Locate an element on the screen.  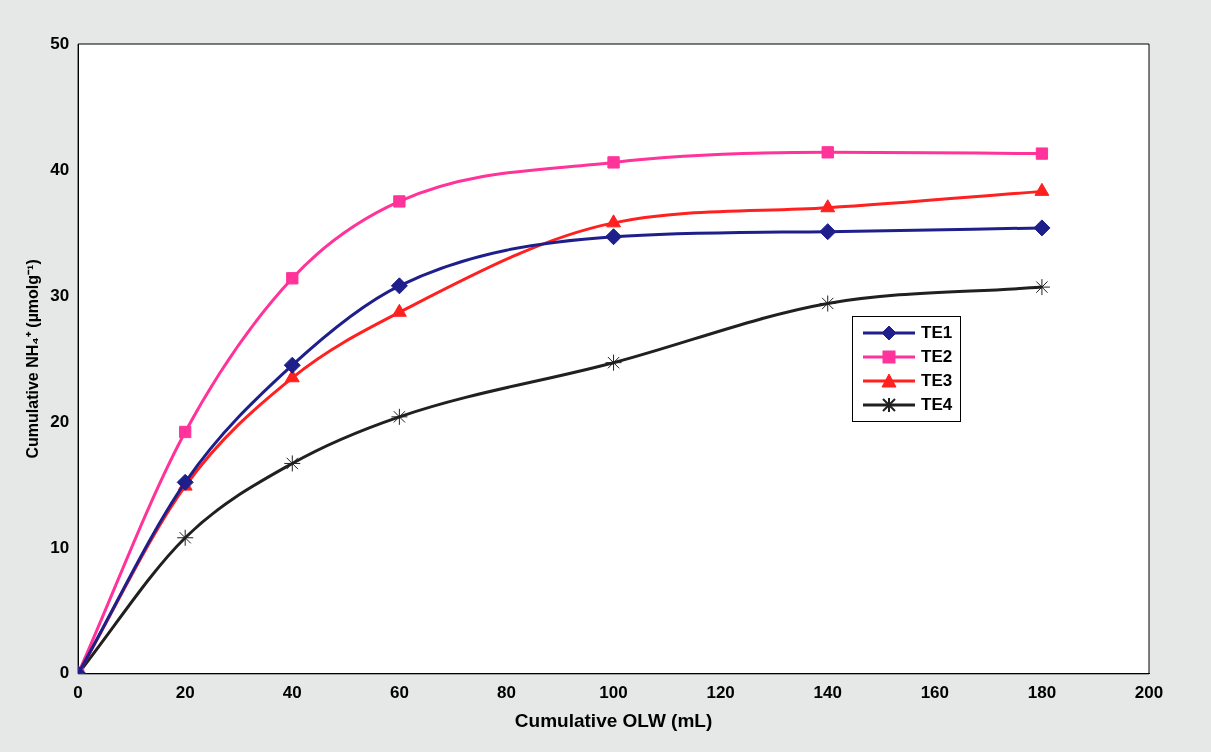
legend-label: TE1 is located at coordinates (937, 332).